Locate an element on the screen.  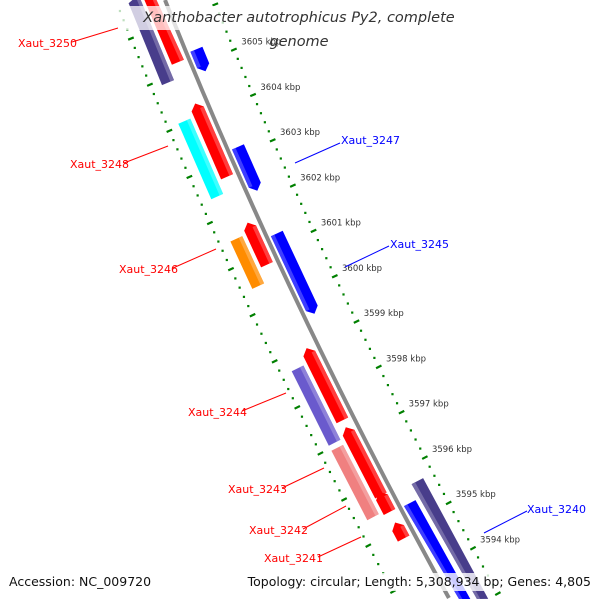
tick-label: 3603 kbp is located at coordinates (300, 133).